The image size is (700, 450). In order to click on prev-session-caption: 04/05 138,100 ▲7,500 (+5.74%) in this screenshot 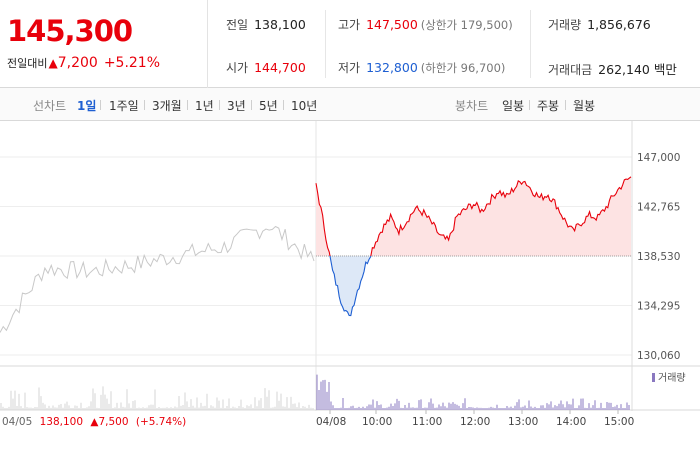, I will do `click(94, 422)`.